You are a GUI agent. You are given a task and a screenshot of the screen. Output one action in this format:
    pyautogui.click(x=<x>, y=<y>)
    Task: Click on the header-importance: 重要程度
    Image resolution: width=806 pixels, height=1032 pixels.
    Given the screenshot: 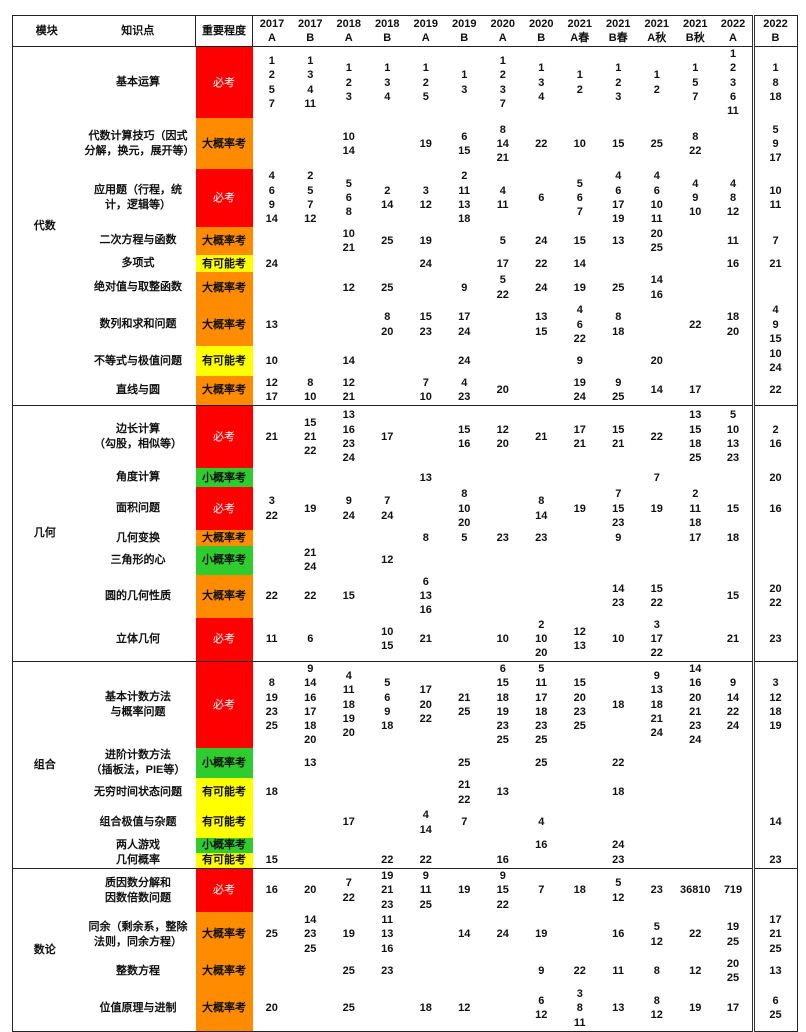 What is the action you would take?
    pyautogui.click(x=224, y=31)
    